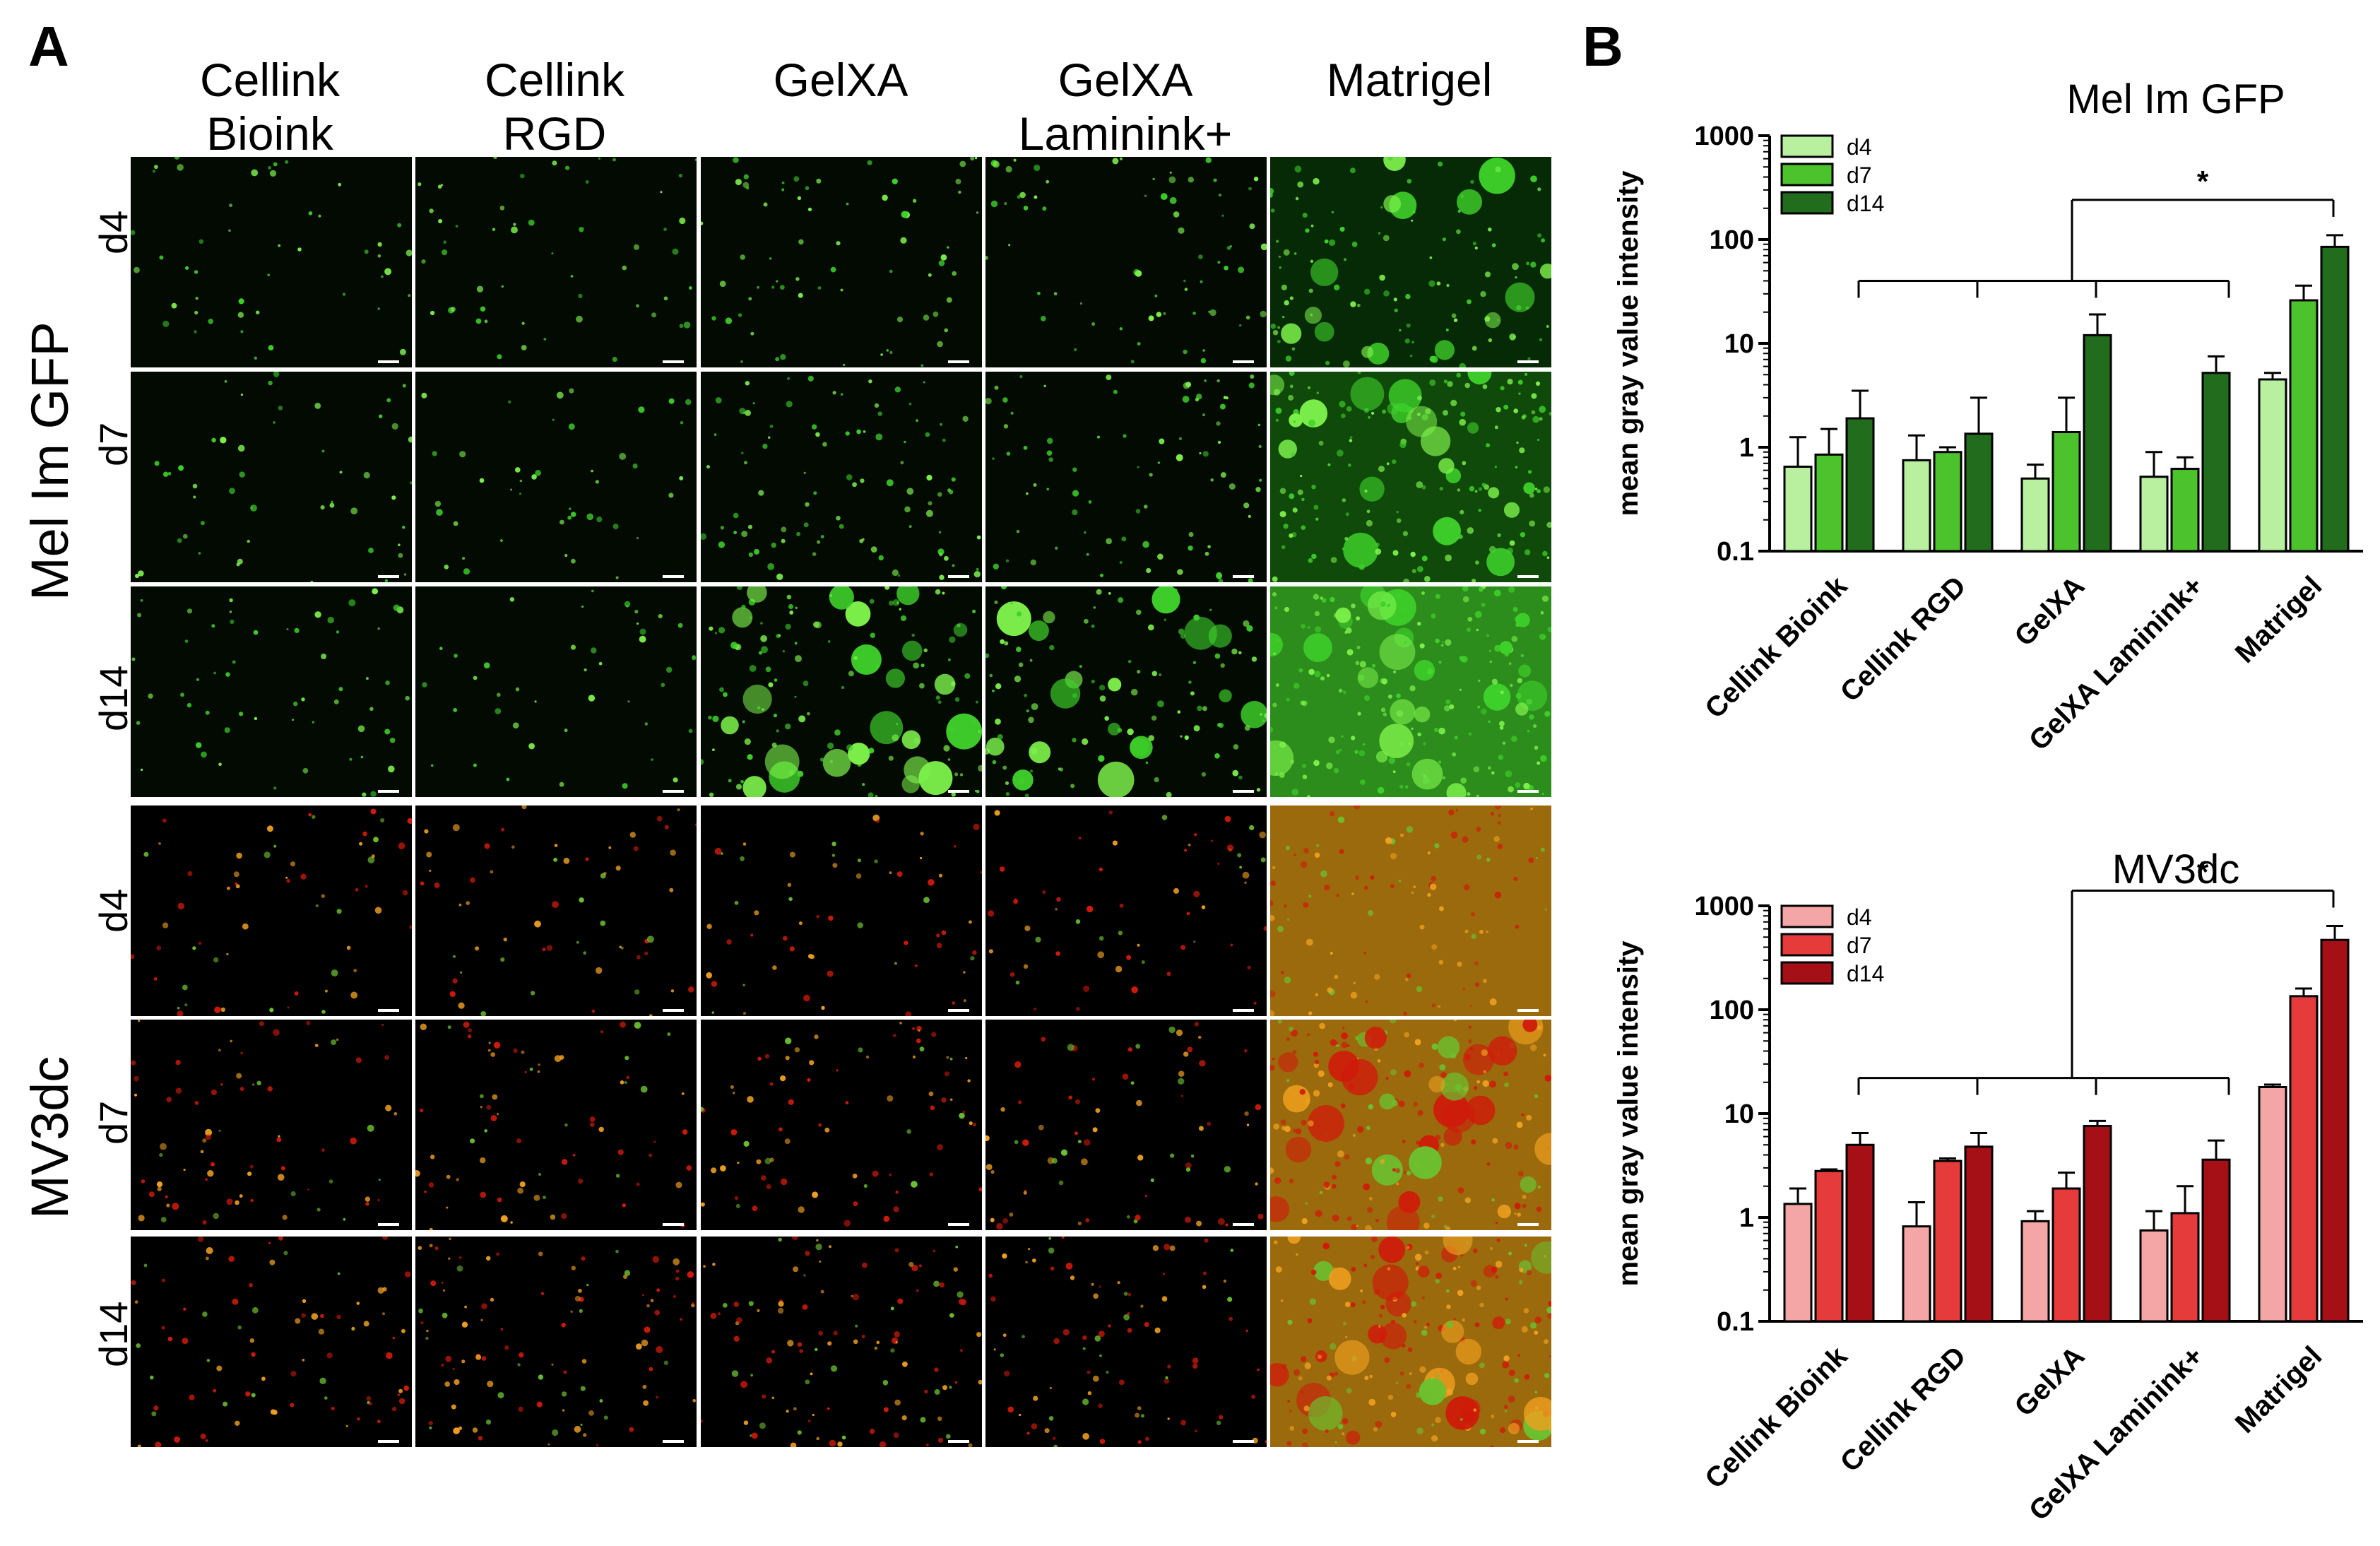 Image resolution: width=2380 pixels, height=1546 pixels. Describe the element at coordinates (2049, 611) in the screenshot. I see `chart1-x-tick-label: GelXA` at that location.